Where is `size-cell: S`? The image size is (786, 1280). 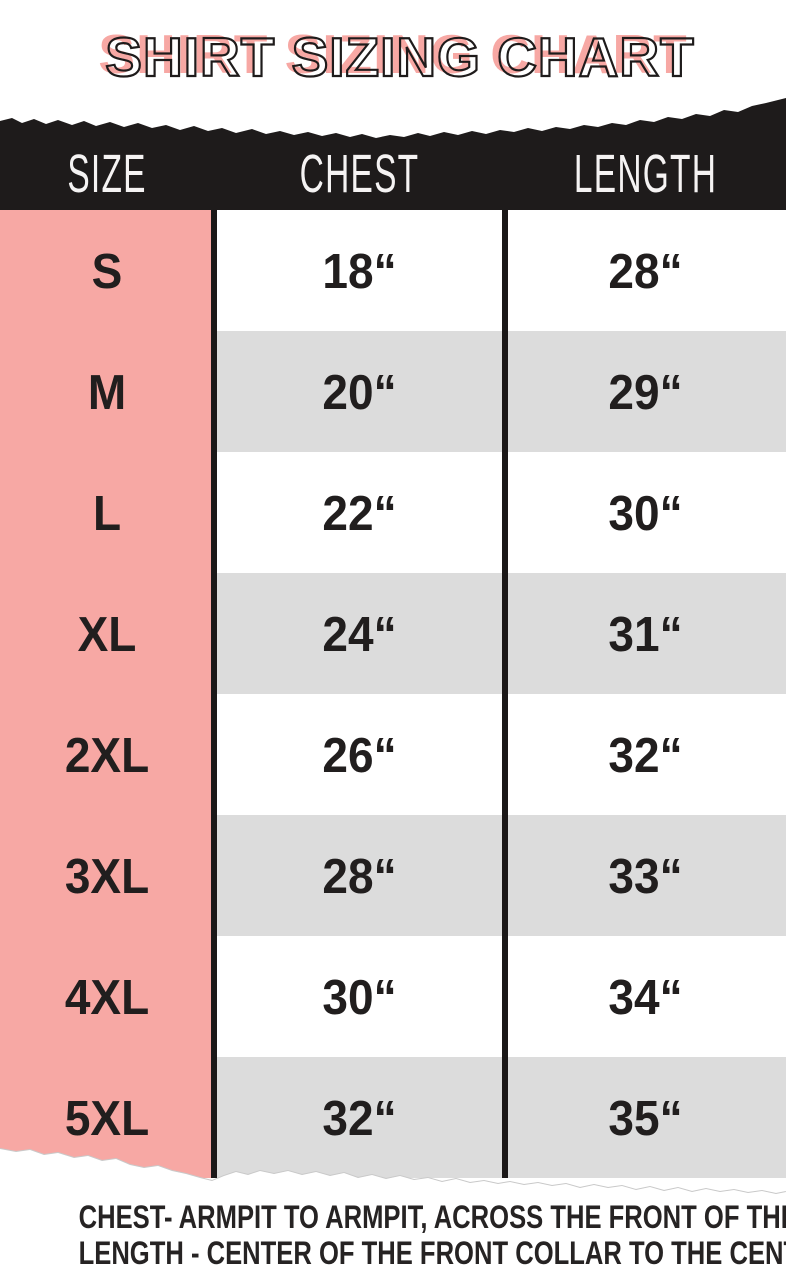 size-cell: S is located at coordinates (107, 270).